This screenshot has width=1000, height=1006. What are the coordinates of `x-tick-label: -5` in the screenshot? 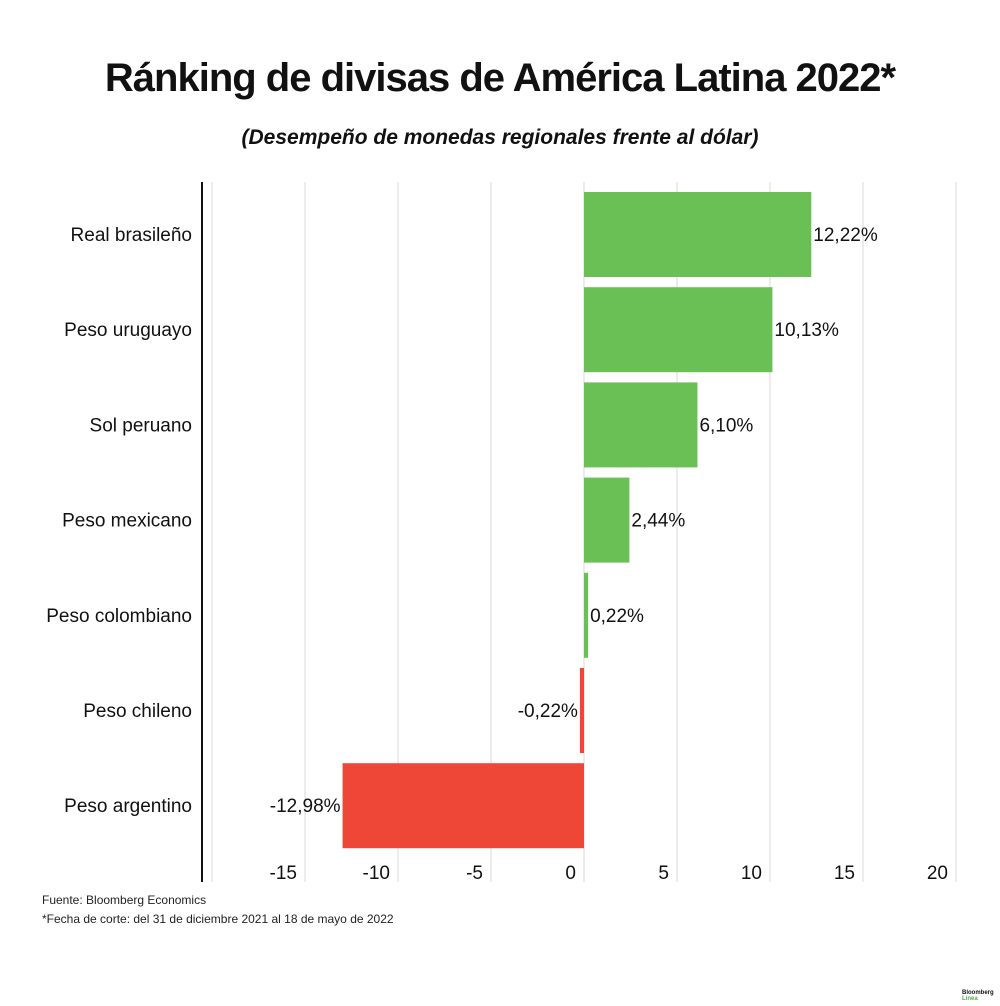 It's located at (474, 873).